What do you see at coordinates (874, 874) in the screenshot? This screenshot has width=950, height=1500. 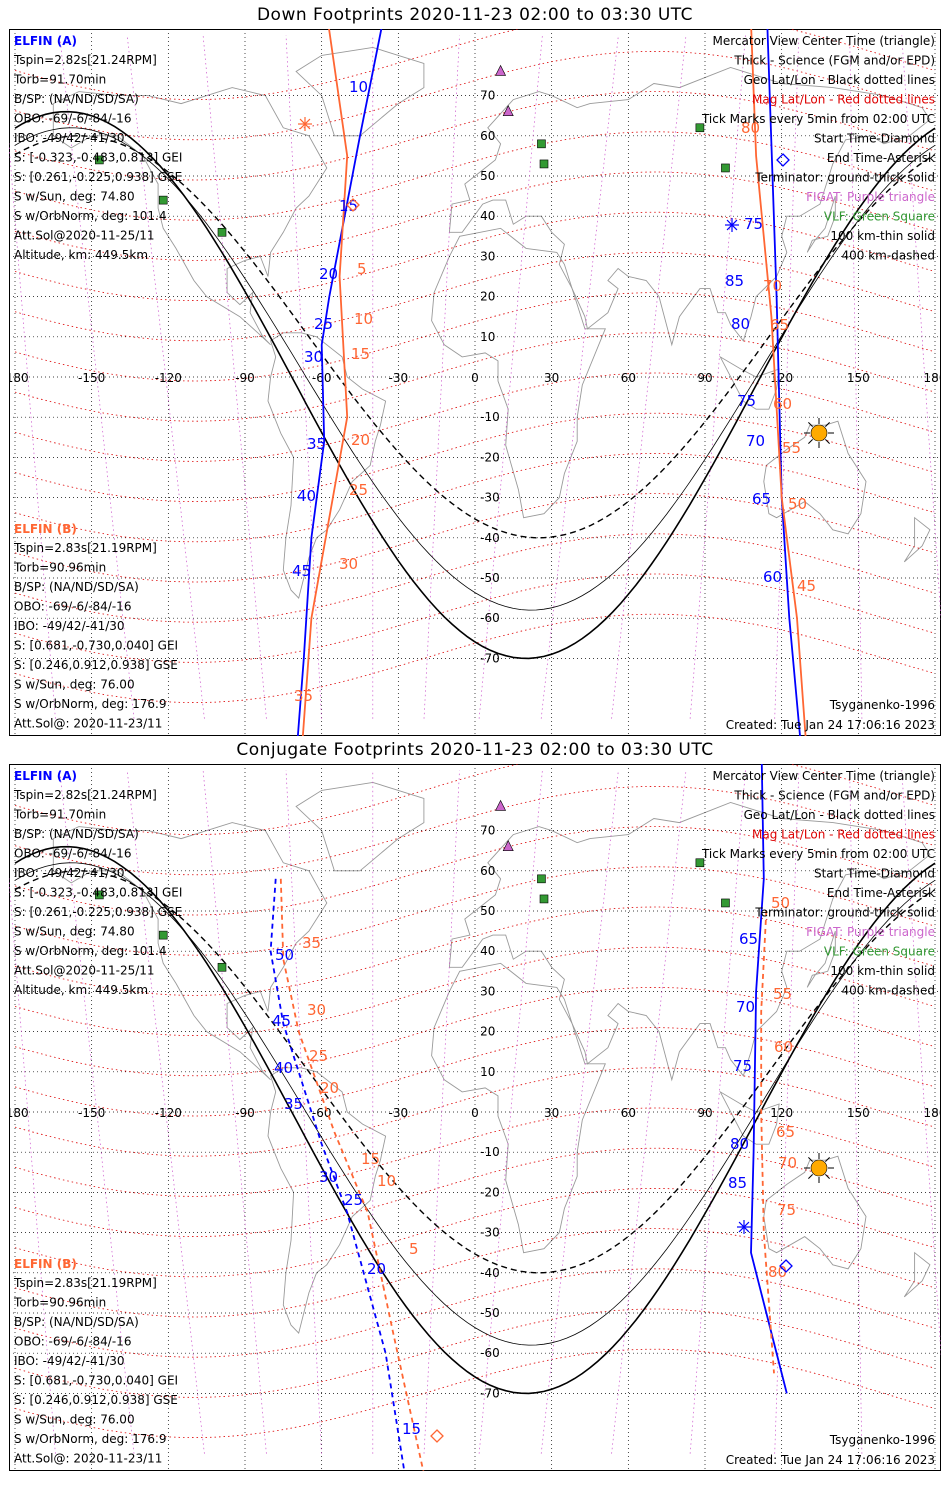 I see `legend-line: Start Time-Diamond` at bounding box center [874, 874].